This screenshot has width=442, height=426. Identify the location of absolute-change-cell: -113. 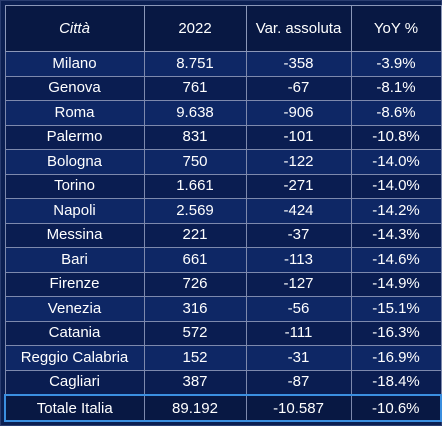
(298, 260).